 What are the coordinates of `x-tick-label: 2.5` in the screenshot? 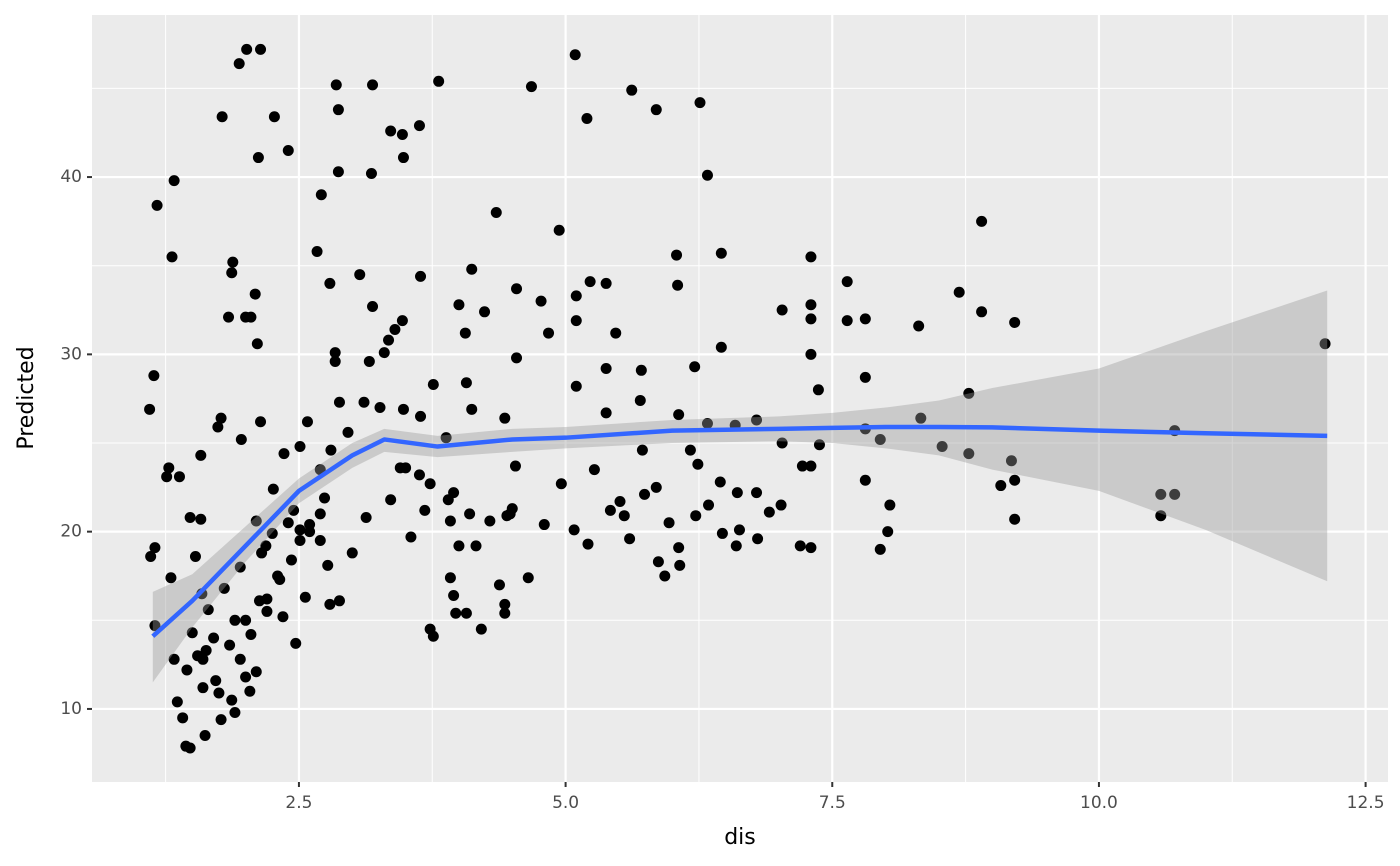 It's located at (298, 803).